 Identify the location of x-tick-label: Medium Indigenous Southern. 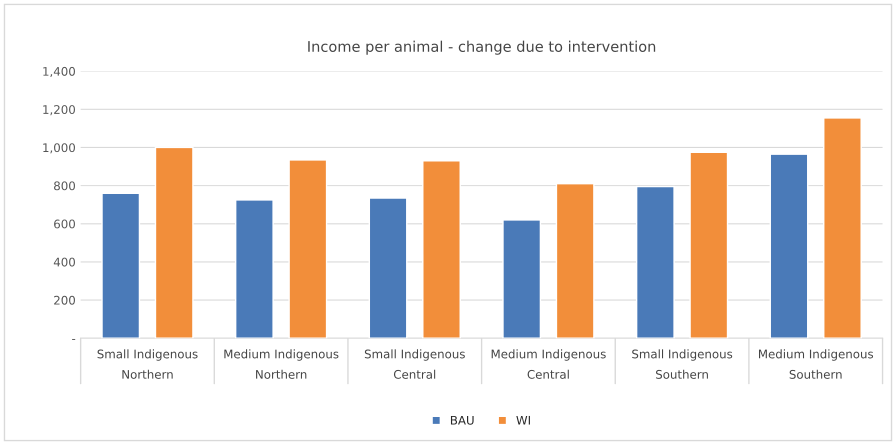
(816, 364).